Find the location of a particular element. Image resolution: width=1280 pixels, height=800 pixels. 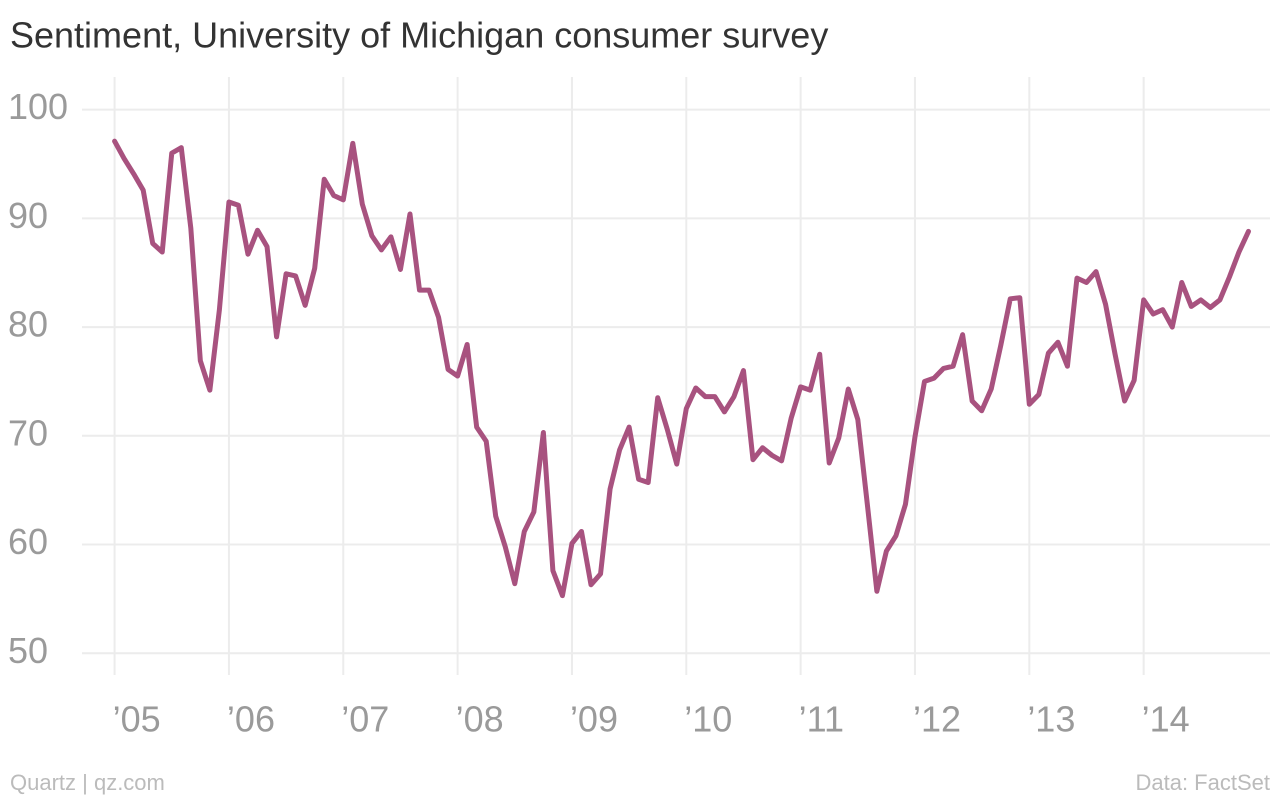

x-tick-label: ’13 is located at coordinates (1051, 719).